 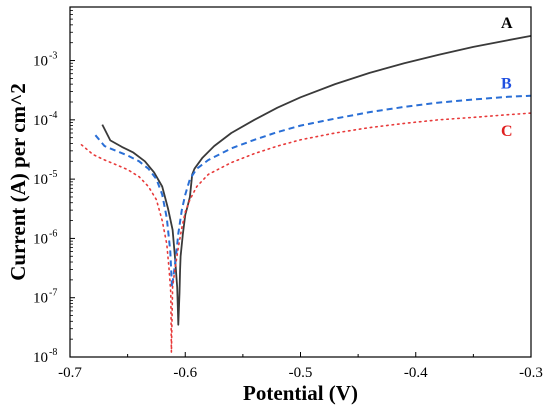 I want to click on x-tick-label: -0.4, so click(x=416, y=373).